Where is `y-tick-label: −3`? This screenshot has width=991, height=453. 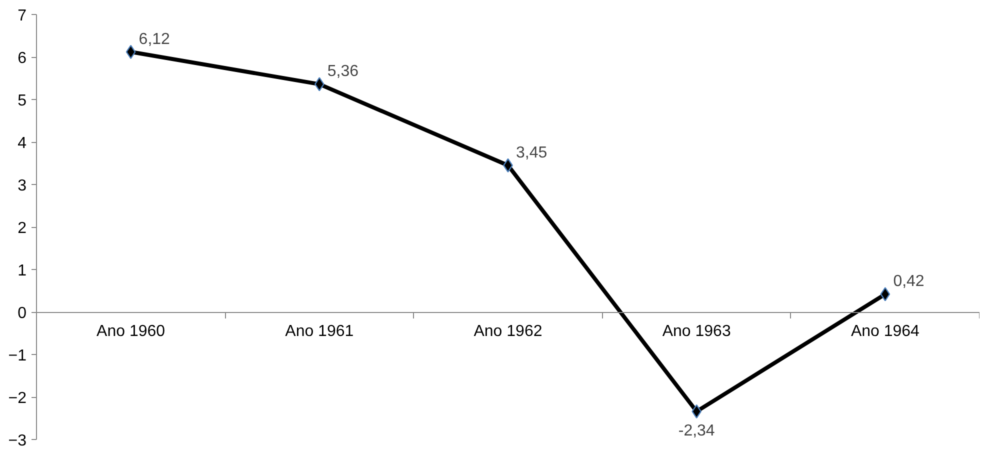
y-tick-label: −3 is located at coordinates (17, 441).